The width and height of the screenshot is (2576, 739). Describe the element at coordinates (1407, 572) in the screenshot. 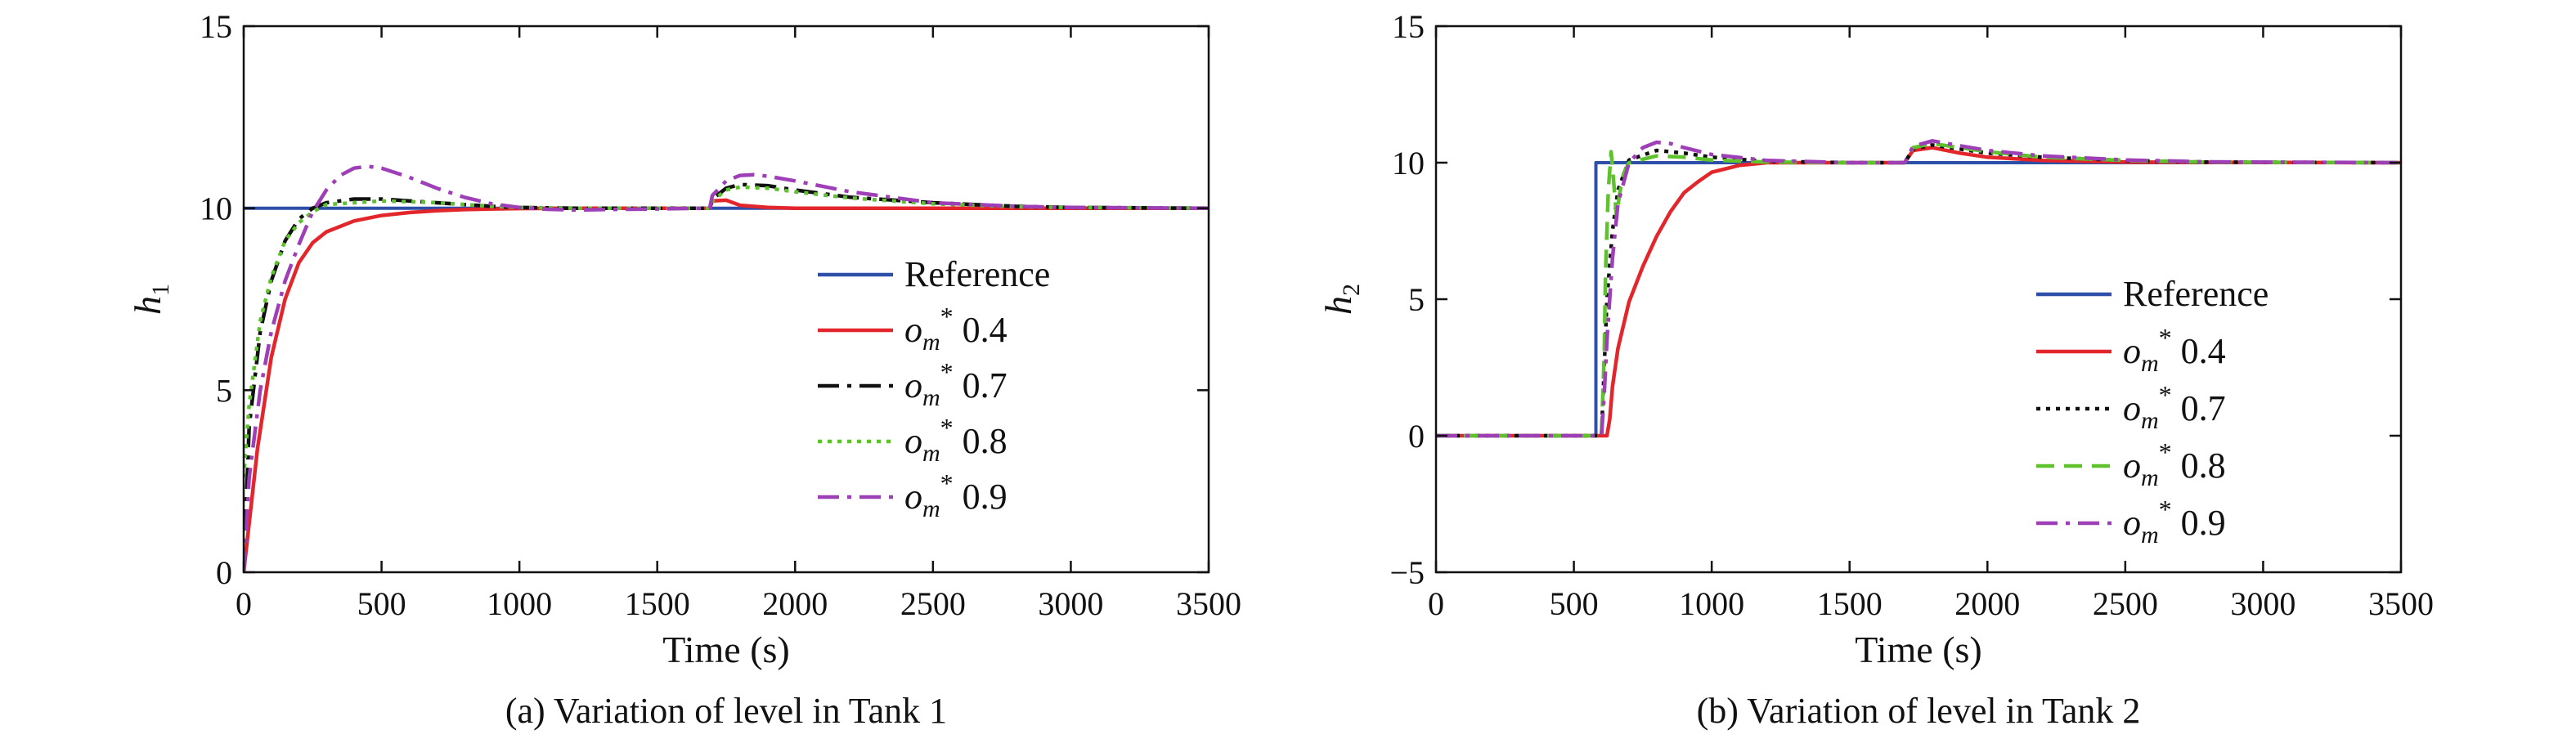

I see `y-tick-label: −5` at that location.